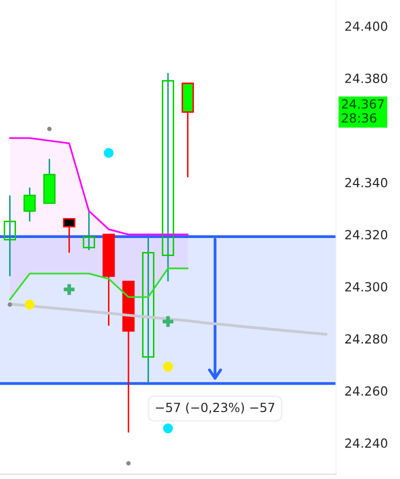 The height and width of the screenshot is (479, 400). Describe the element at coordinates (366, 26) in the screenshot. I see `y-tick-label: 24.400` at that location.